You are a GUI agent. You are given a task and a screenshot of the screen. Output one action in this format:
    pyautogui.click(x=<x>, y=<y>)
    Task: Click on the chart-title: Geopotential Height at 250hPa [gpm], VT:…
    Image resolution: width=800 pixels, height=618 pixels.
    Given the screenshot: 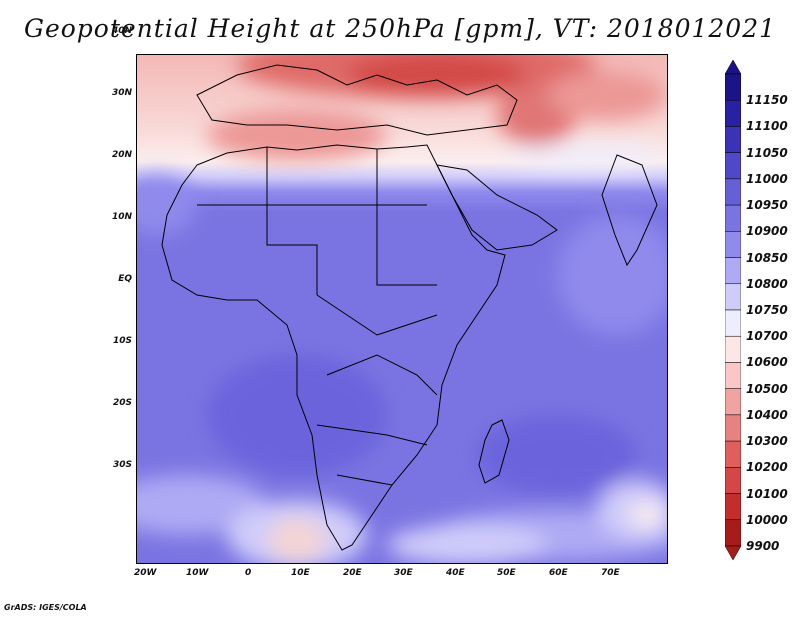 What is the action you would take?
    pyautogui.click(x=400, y=28)
    